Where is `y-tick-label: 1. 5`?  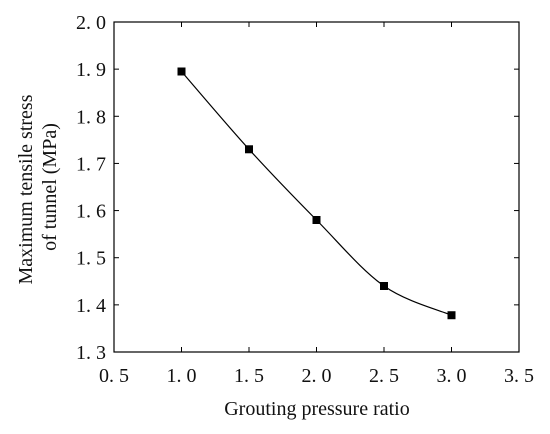 y-tick-label: 1. 5 is located at coordinates (91, 259).